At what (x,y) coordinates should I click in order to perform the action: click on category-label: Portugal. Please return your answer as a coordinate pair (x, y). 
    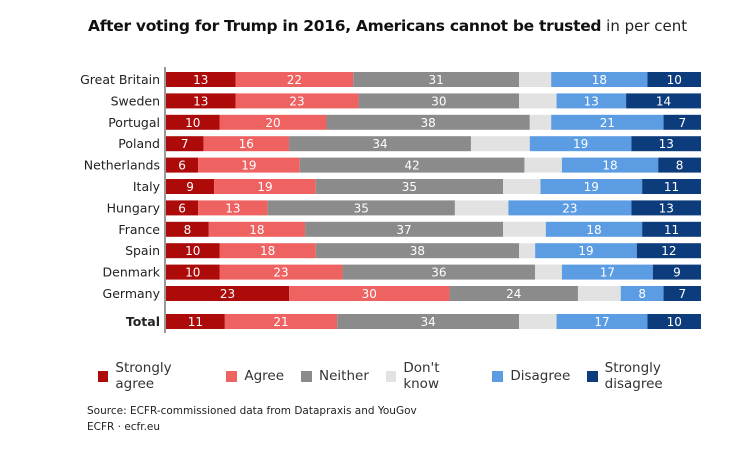
    Looking at the image, I should click on (134, 122).